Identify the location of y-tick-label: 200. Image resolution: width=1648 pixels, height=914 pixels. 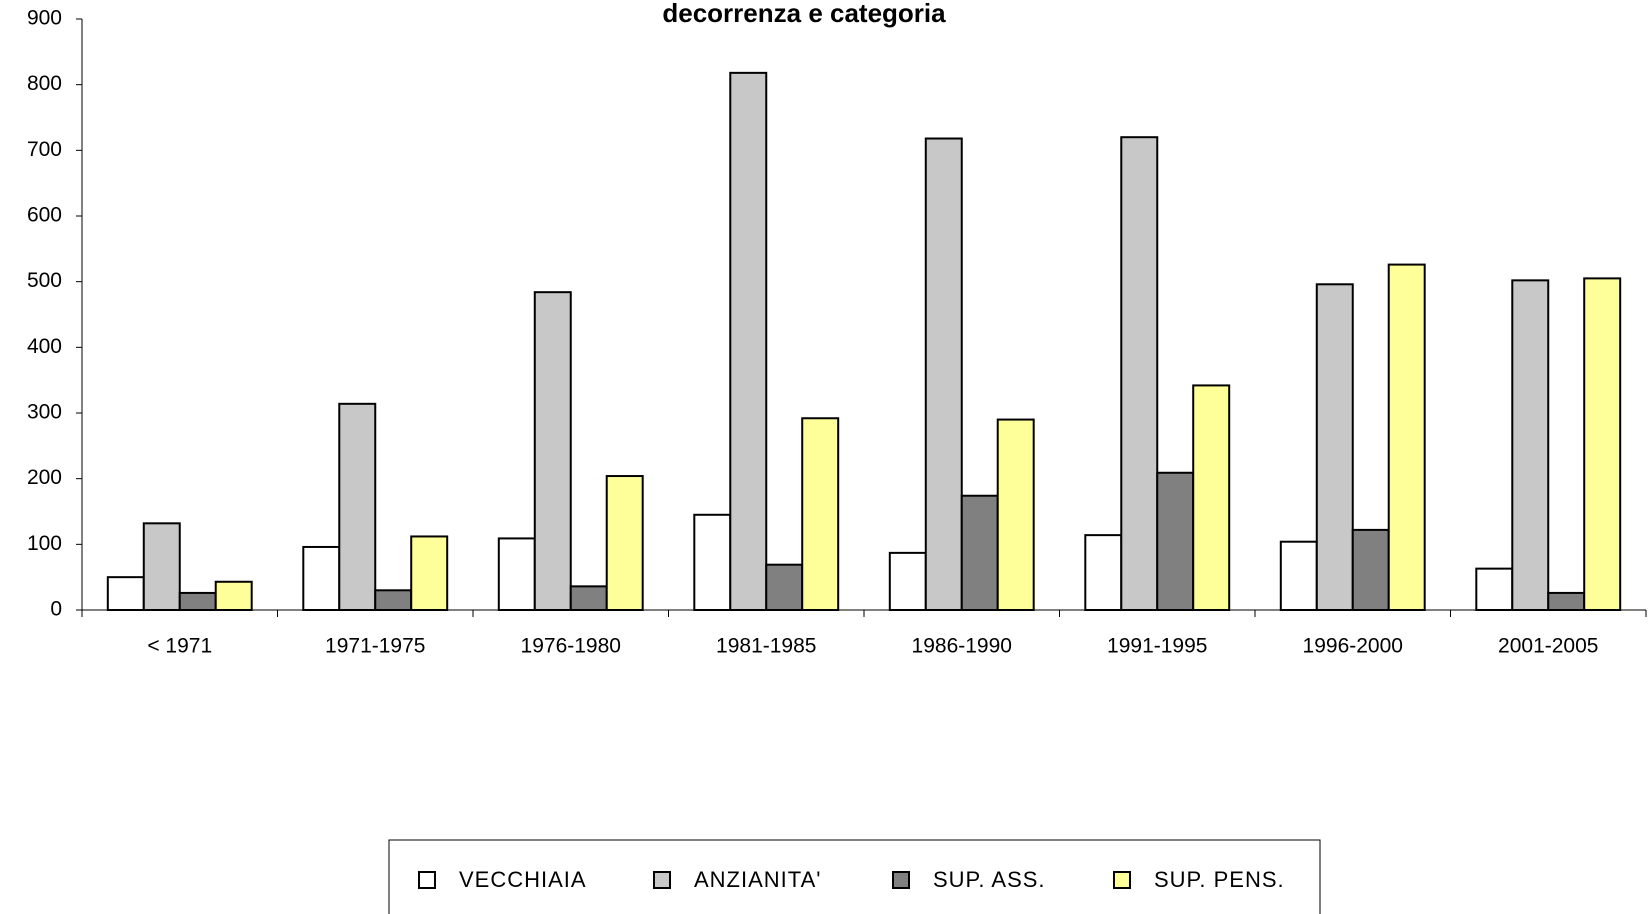
(44, 477).